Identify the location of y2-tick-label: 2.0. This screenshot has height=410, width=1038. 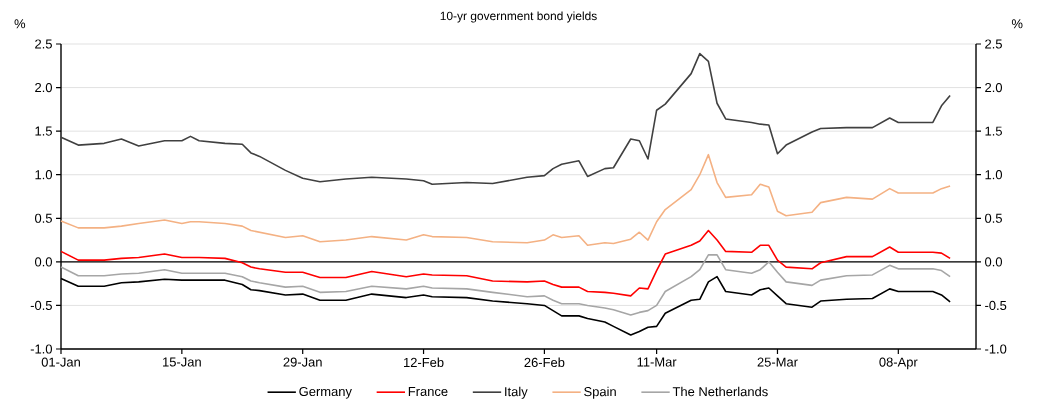
(994, 87).